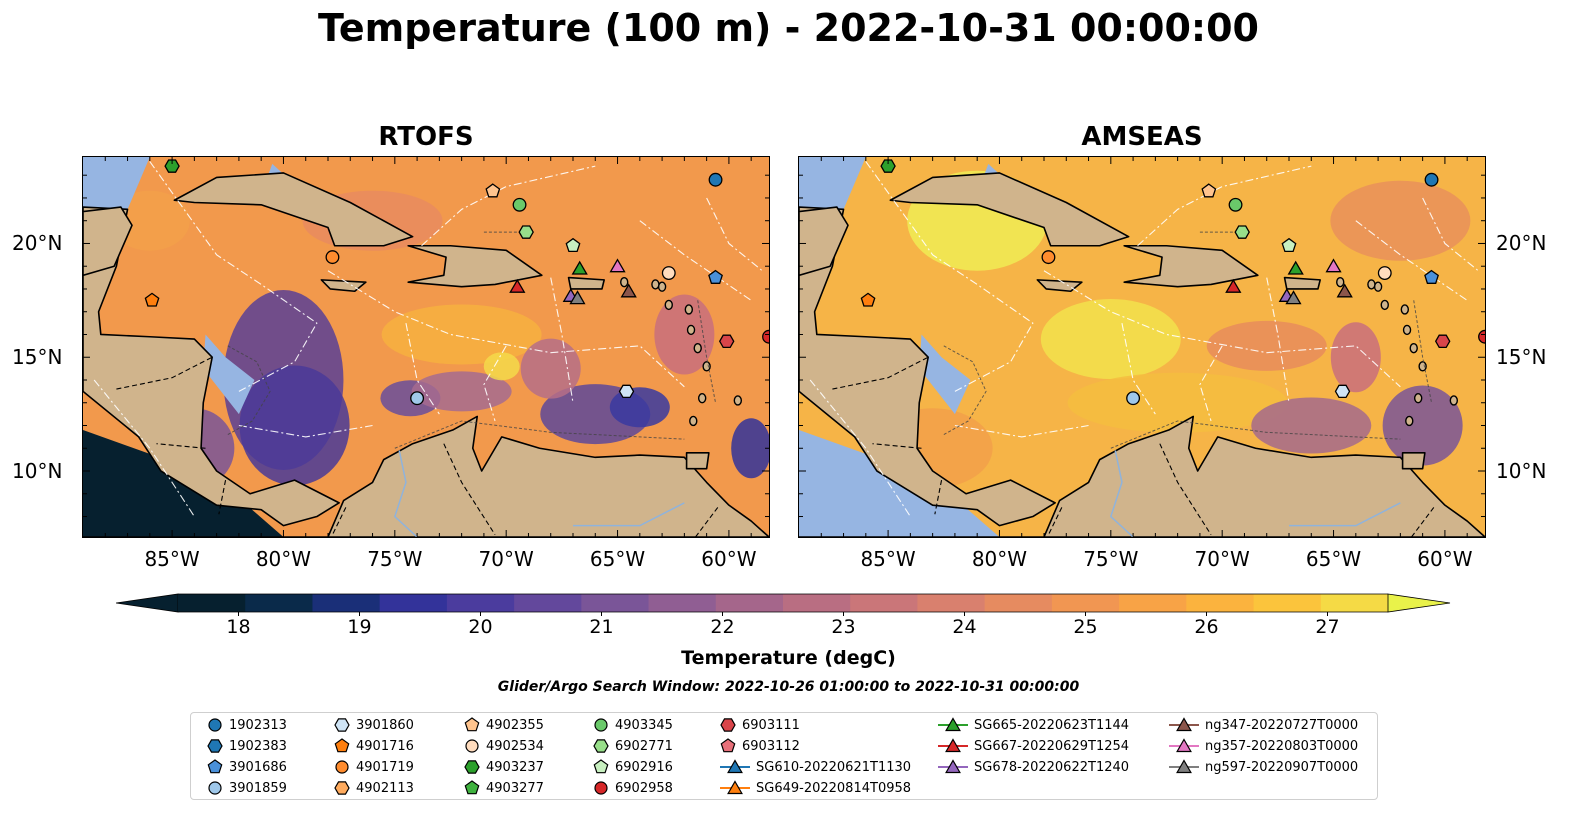 This screenshot has width=1577, height=827. I want to click on legend-label: 6902958, so click(644, 788).